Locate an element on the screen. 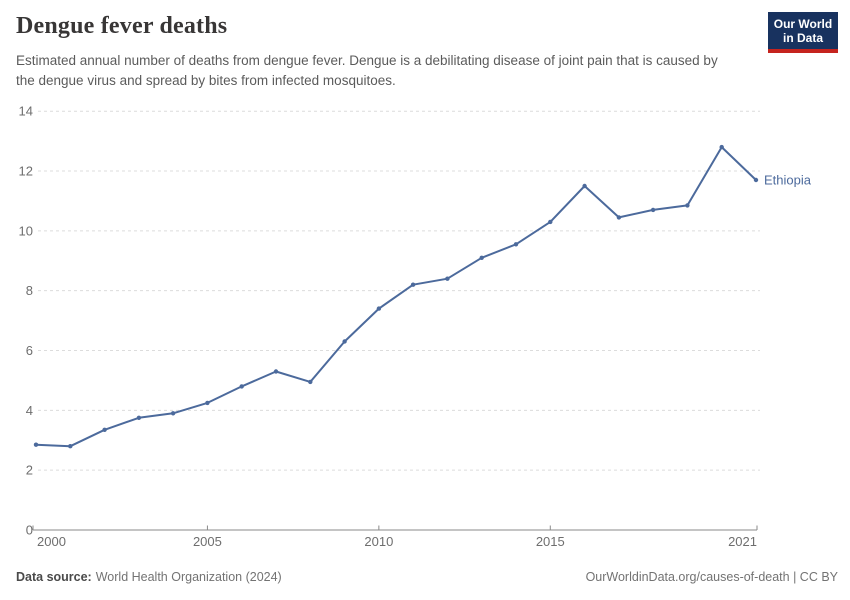 This screenshot has width=850, height=600. svg-text: 0 is located at coordinates (29, 530).